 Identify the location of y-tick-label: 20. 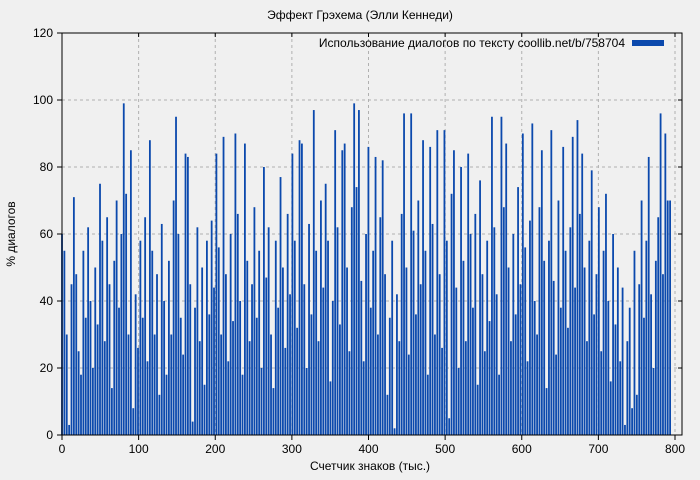
(47, 368).